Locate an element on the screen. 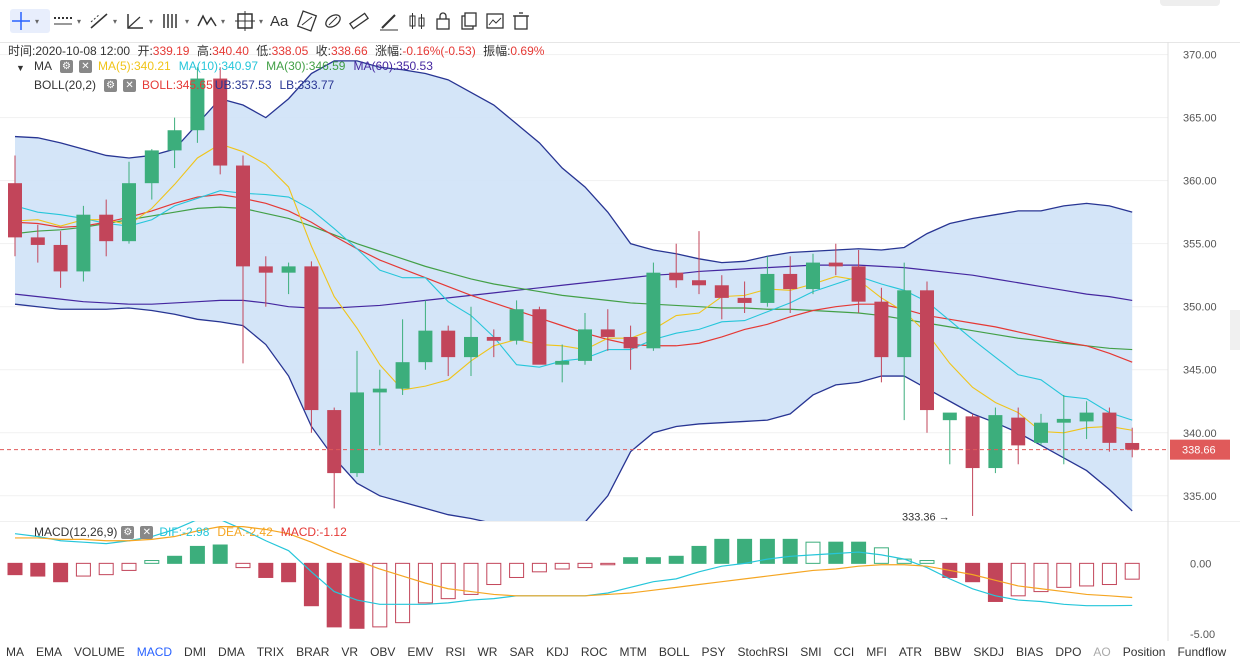 This screenshot has height=663, width=1240. low-label: 低: is located at coordinates (264, 51).